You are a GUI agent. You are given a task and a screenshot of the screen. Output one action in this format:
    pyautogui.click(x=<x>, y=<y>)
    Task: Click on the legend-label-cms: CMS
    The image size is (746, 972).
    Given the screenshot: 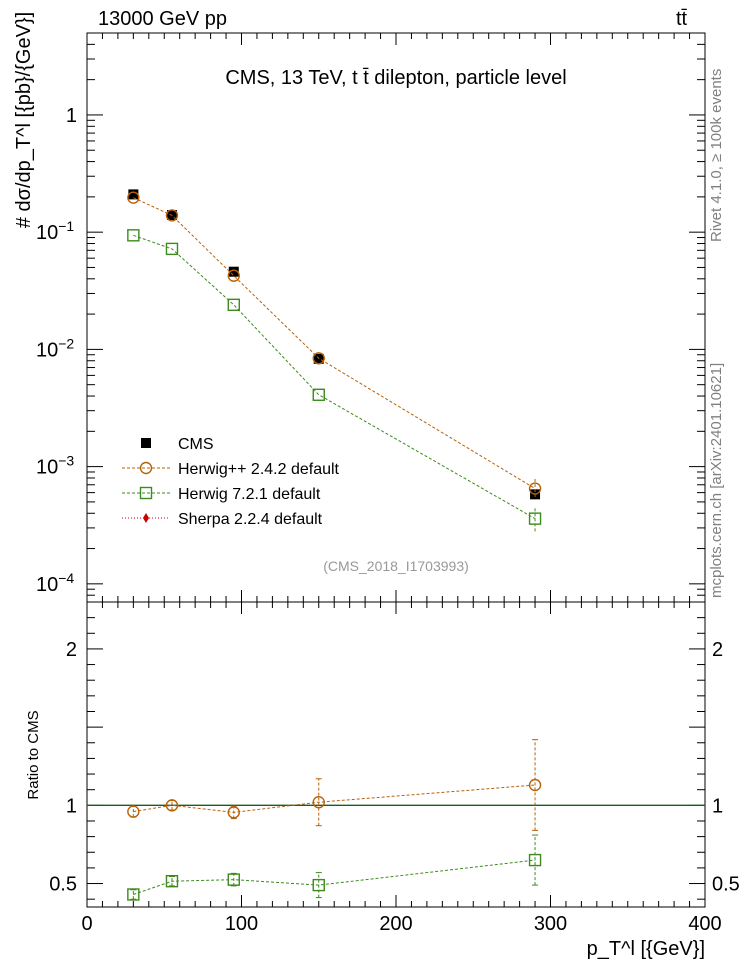 What is the action you would take?
    pyautogui.click(x=196, y=444)
    